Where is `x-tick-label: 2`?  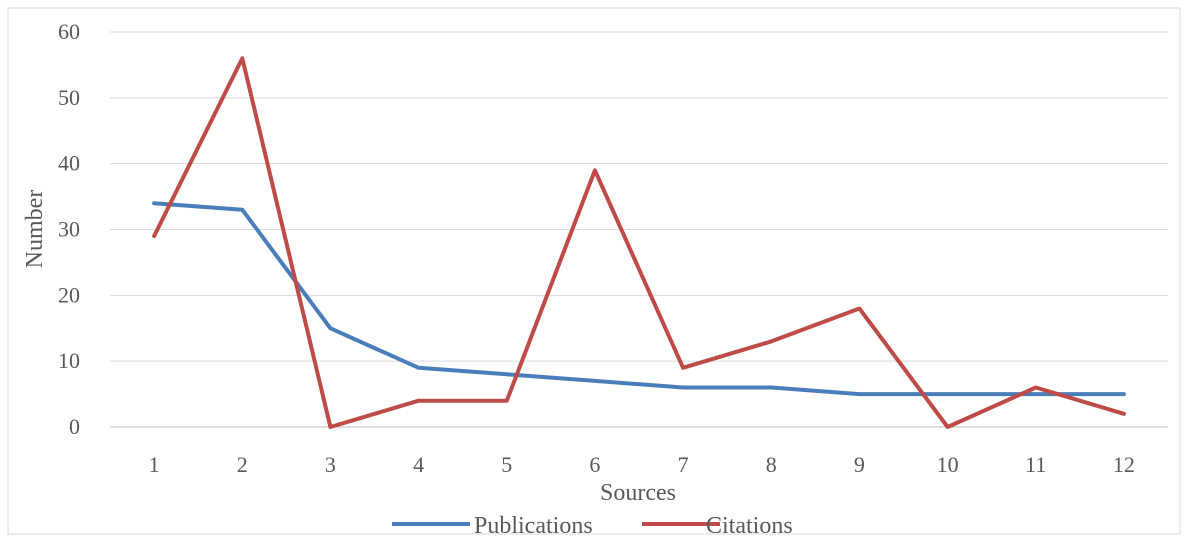
x-tick-label: 2 is located at coordinates (242, 464).